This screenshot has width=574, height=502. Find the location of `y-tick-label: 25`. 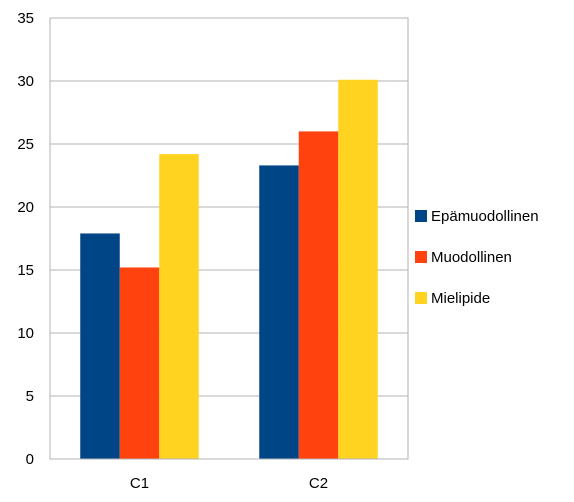

y-tick-label: 25 is located at coordinates (25, 144).